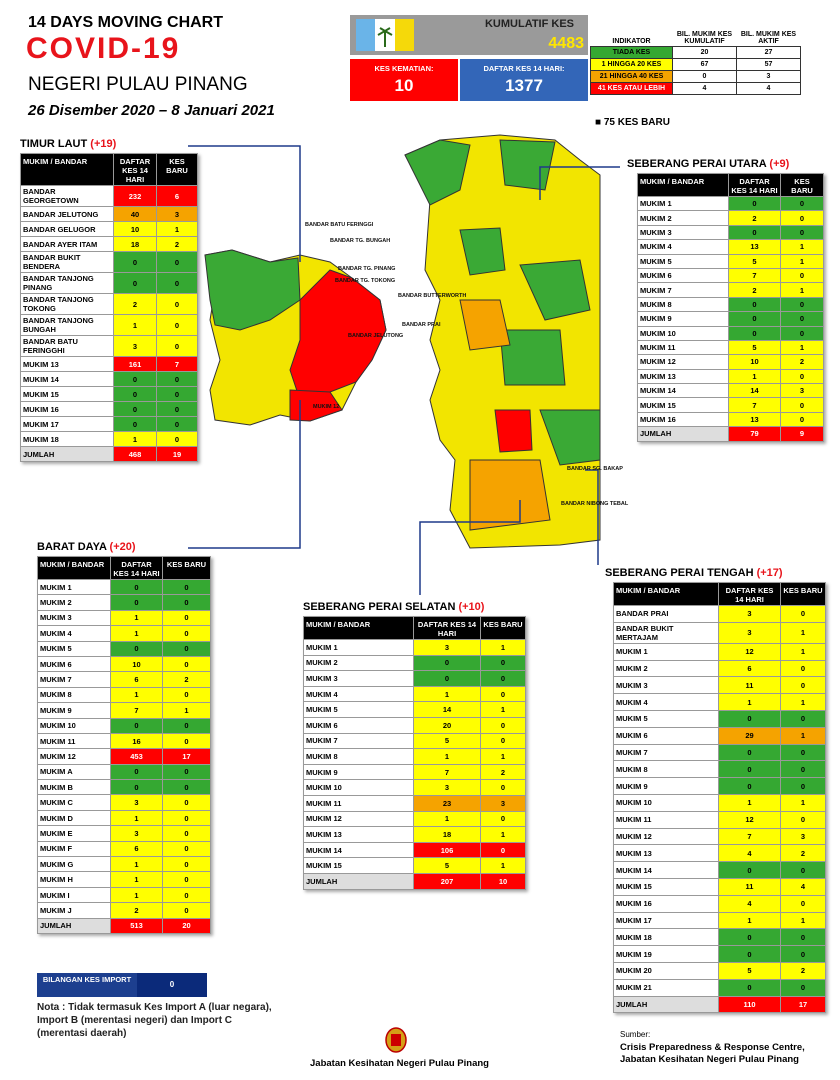 This screenshot has width=840, height=1080. What do you see at coordinates (683, 434) in the screenshot?
I see `total-label: JUMLAH` at bounding box center [683, 434].